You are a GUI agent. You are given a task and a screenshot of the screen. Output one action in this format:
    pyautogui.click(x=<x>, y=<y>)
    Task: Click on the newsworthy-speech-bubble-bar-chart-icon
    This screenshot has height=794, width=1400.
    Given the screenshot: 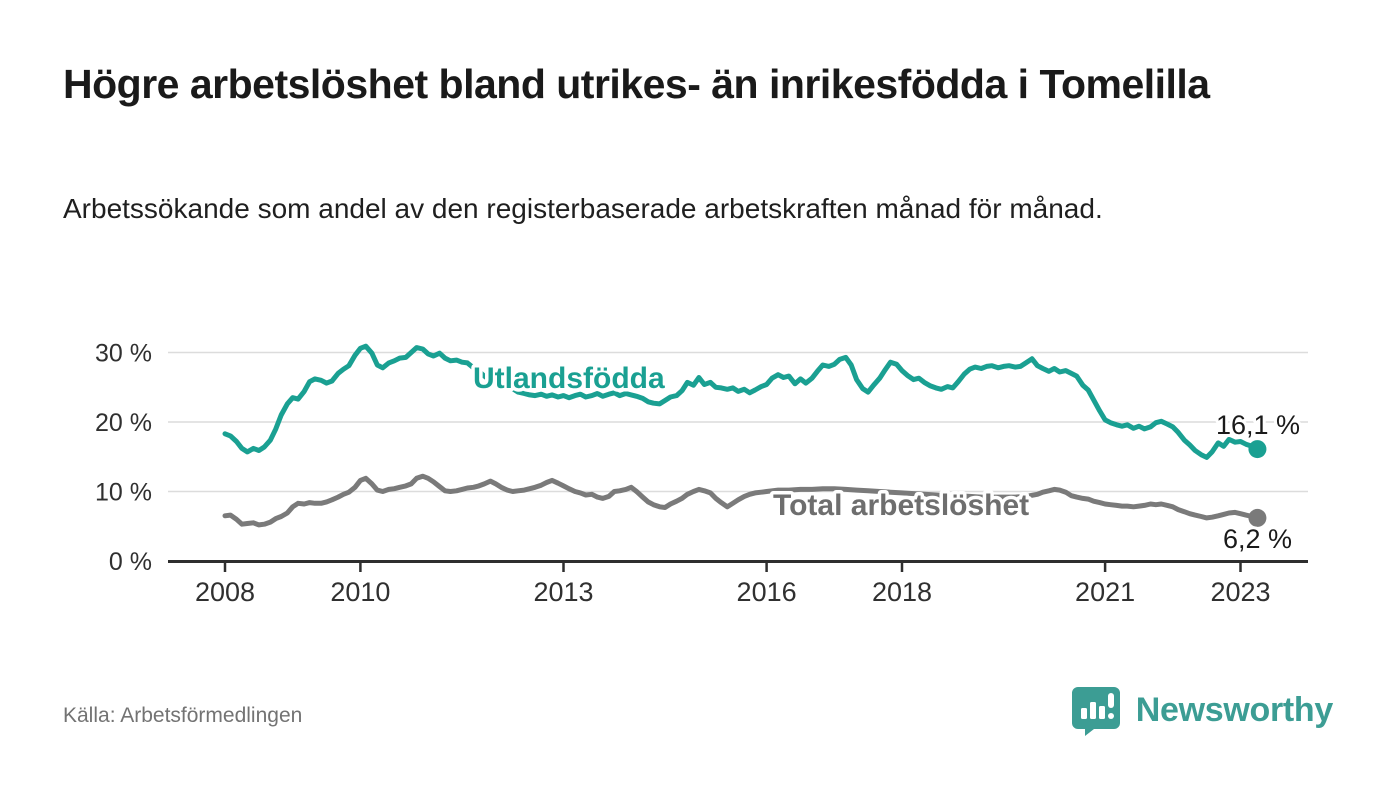 What is the action you would take?
    pyautogui.click(x=1096, y=710)
    